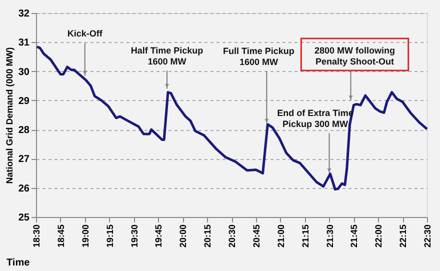 This screenshot has width=440, height=271. Describe the element at coordinates (24, 72) in the screenshot. I see `y-tick-label: 30` at that location.